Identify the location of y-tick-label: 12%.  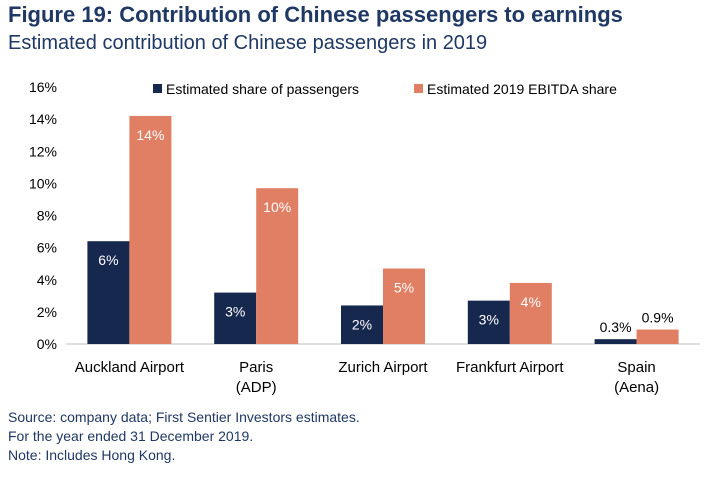
(43, 151).